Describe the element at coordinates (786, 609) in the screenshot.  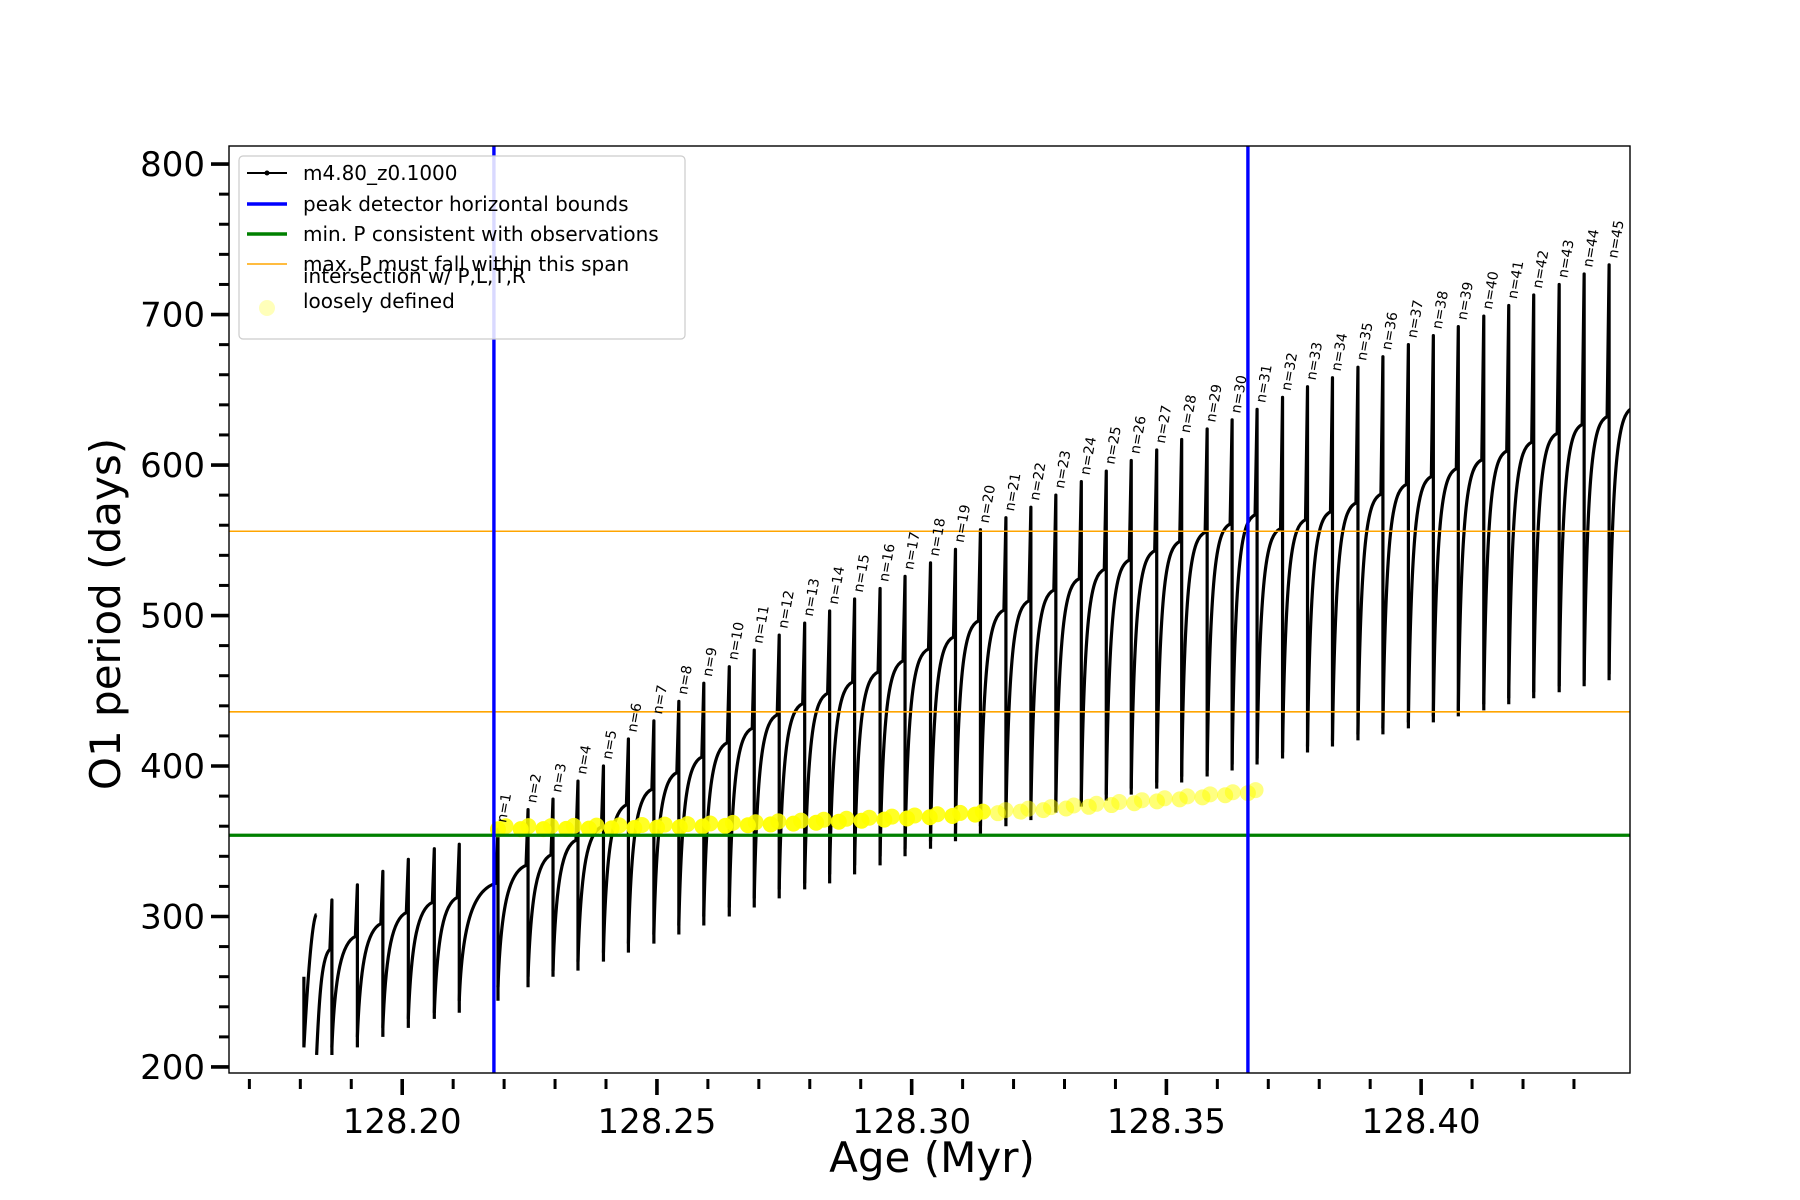
I see `peak-annotation: n=12` at that location.